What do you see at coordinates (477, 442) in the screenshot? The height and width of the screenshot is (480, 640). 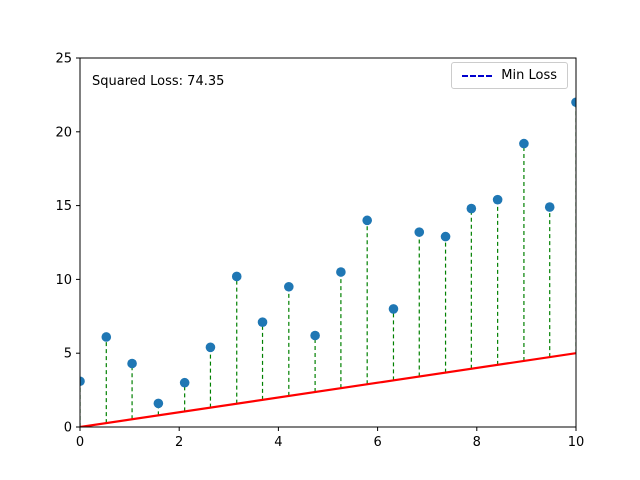 I see `x-tick-label: 8` at bounding box center [477, 442].